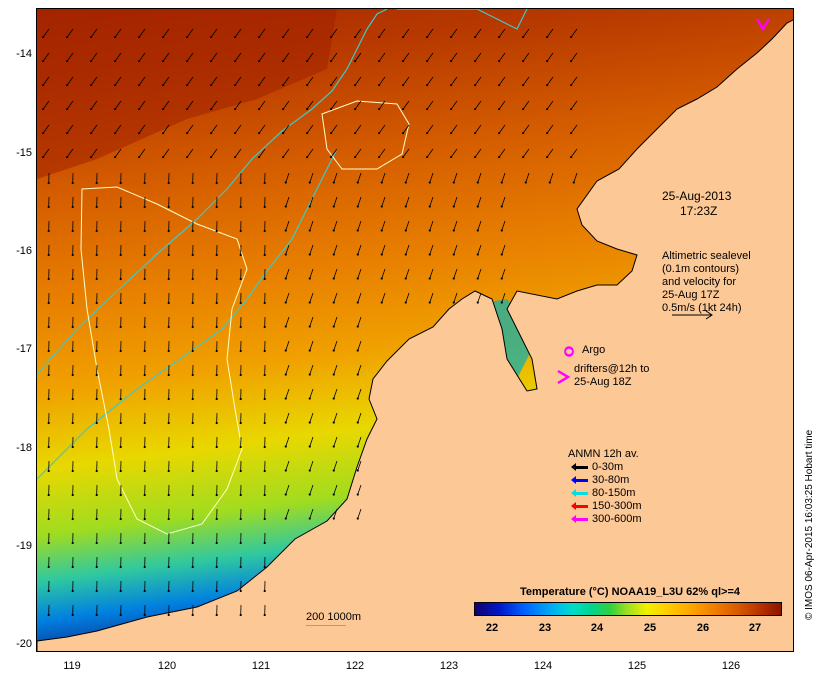  What do you see at coordinates (606, 519) in the screenshot?
I see `anmn-legend-item: 300-600m` at bounding box center [606, 519].